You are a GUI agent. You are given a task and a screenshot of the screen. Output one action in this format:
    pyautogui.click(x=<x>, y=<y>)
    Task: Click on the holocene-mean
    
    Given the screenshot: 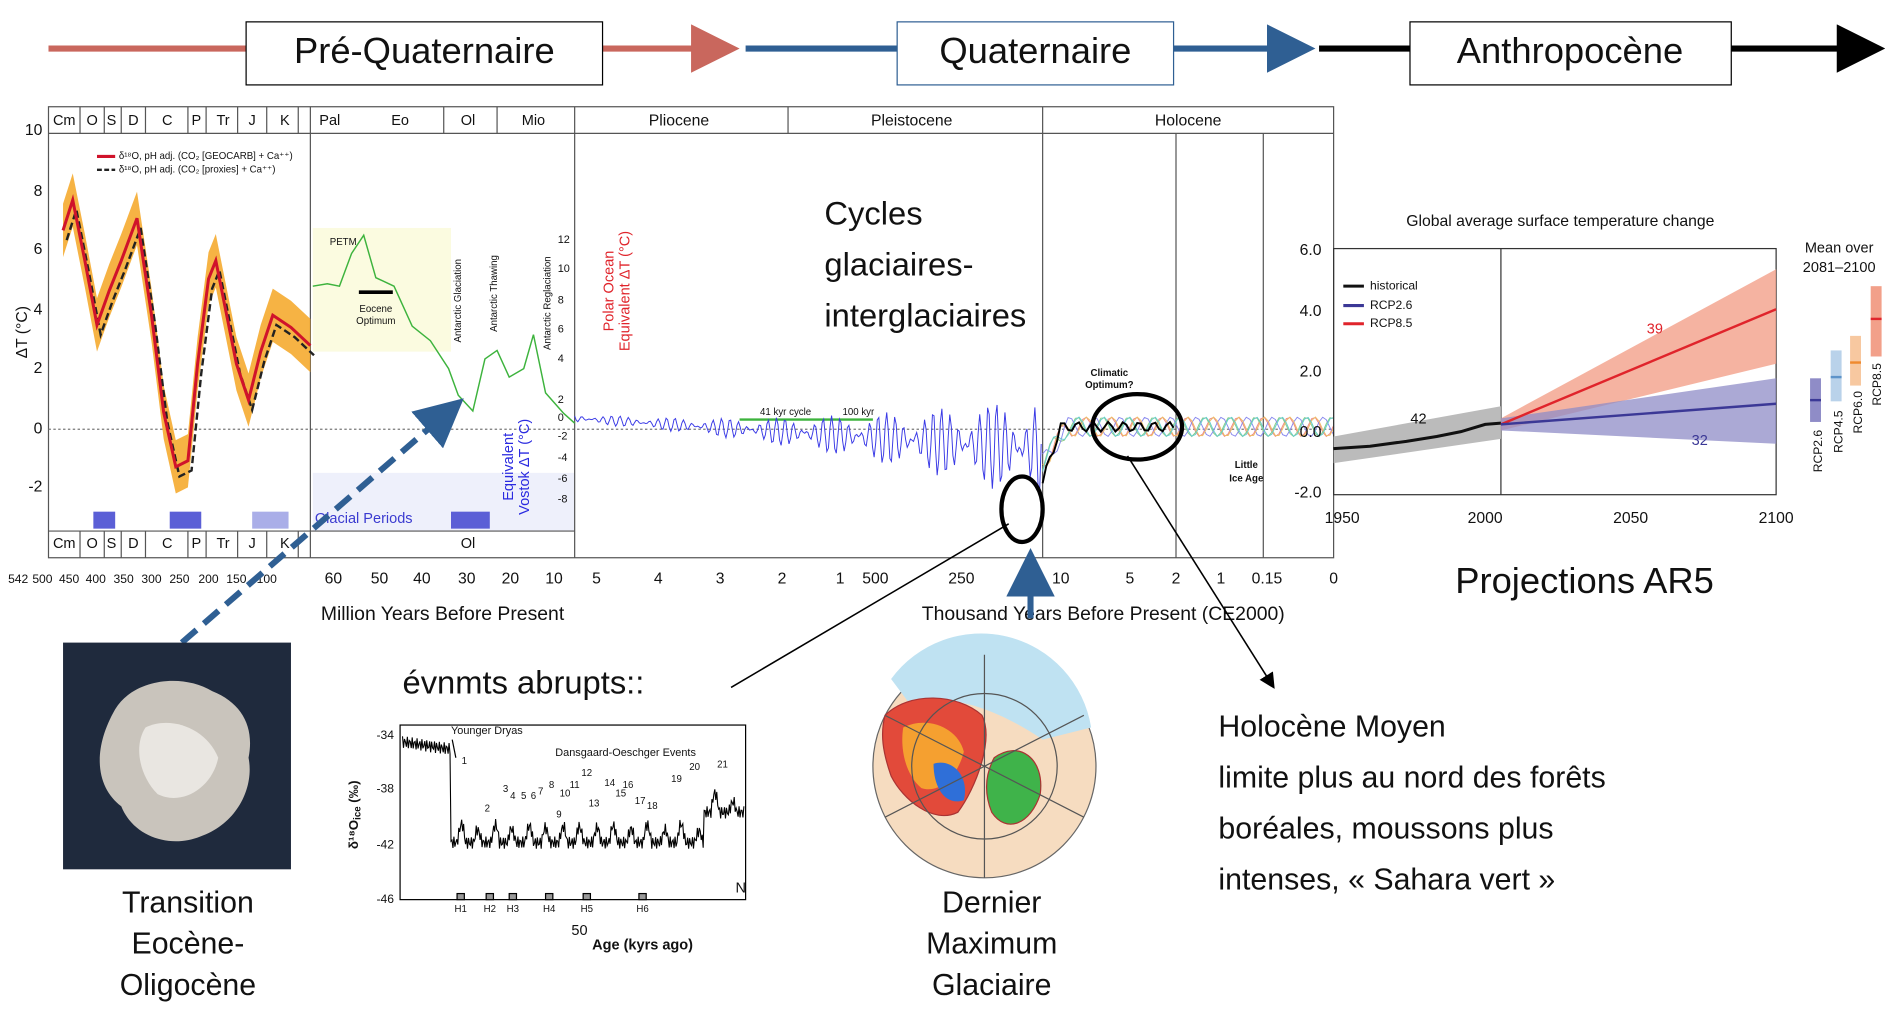 What is the action you would take?
    pyautogui.click(x=1108, y=452)
    